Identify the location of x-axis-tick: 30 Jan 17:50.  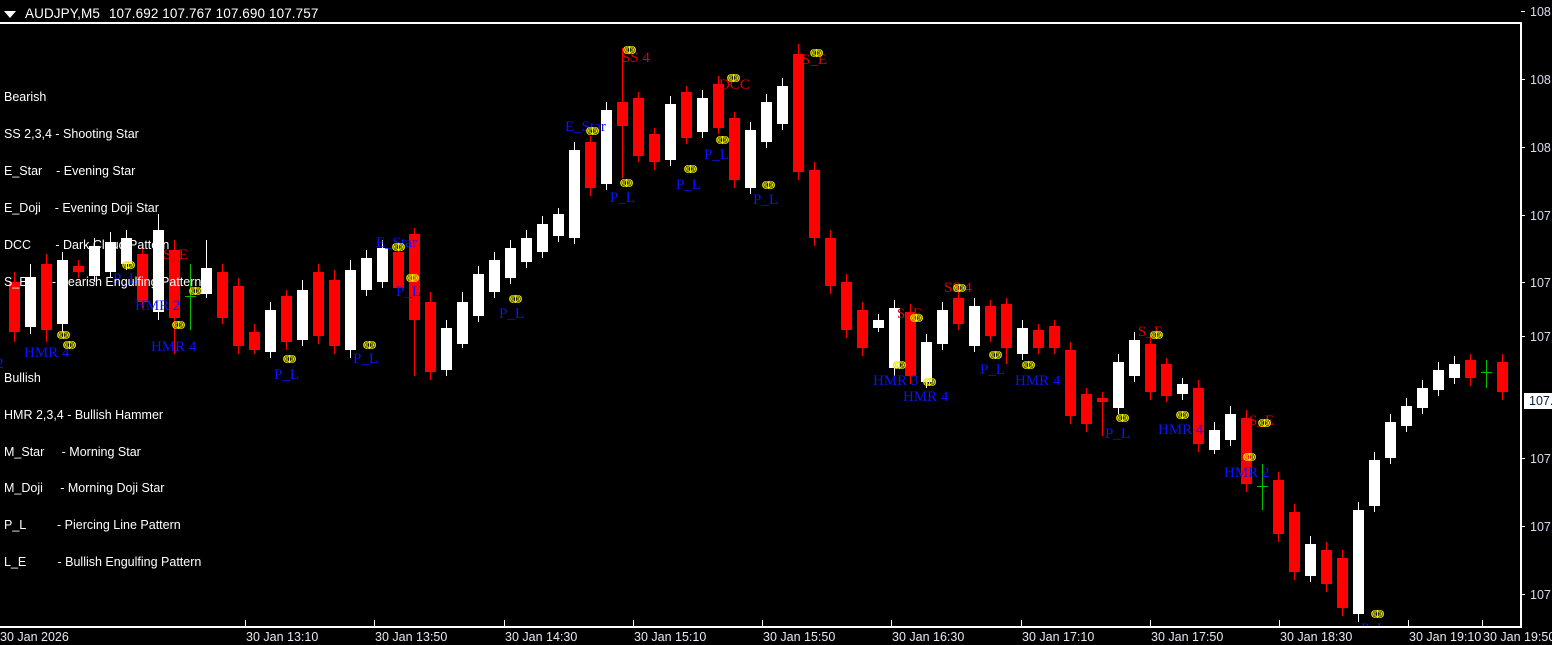
(1186, 632).